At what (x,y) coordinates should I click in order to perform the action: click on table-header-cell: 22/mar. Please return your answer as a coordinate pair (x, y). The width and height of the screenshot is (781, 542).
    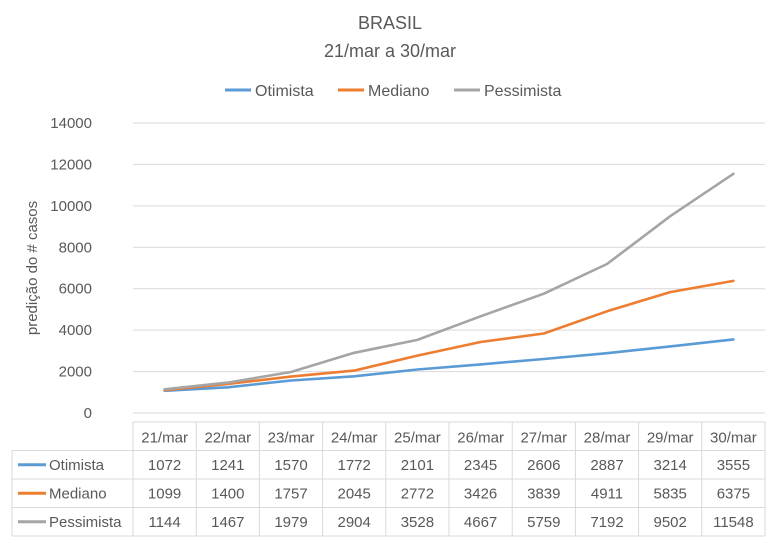
    Looking at the image, I should click on (227, 437).